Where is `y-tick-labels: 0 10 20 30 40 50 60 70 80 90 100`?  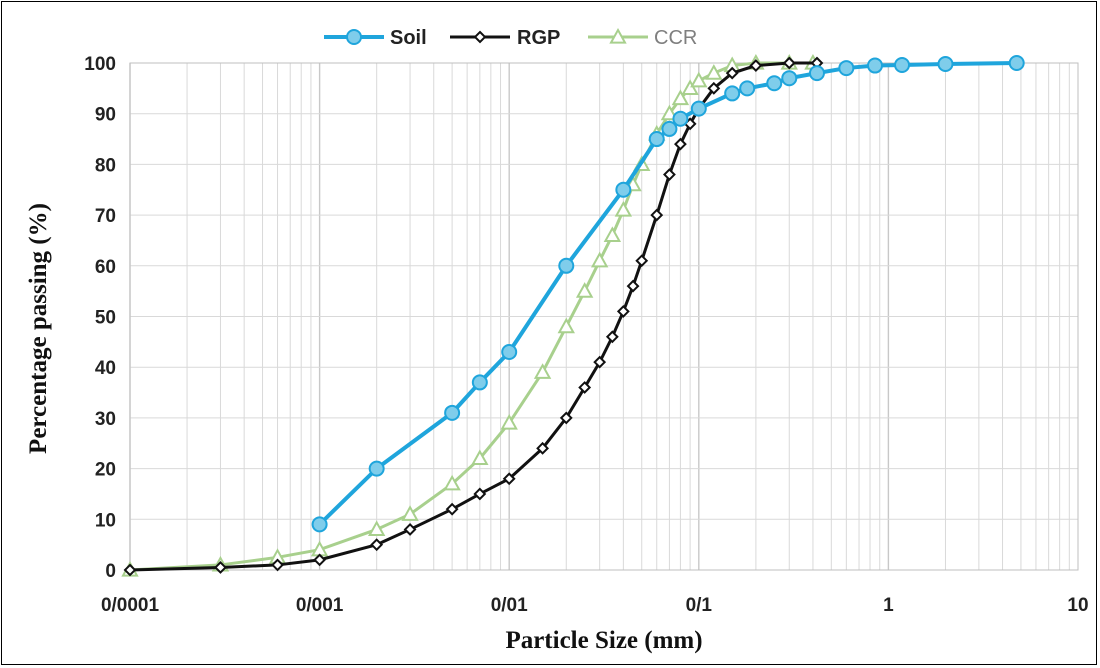 y-tick-labels: 0 10 20 30 40 50 60 70 80 90 100 is located at coordinates (100, 318).